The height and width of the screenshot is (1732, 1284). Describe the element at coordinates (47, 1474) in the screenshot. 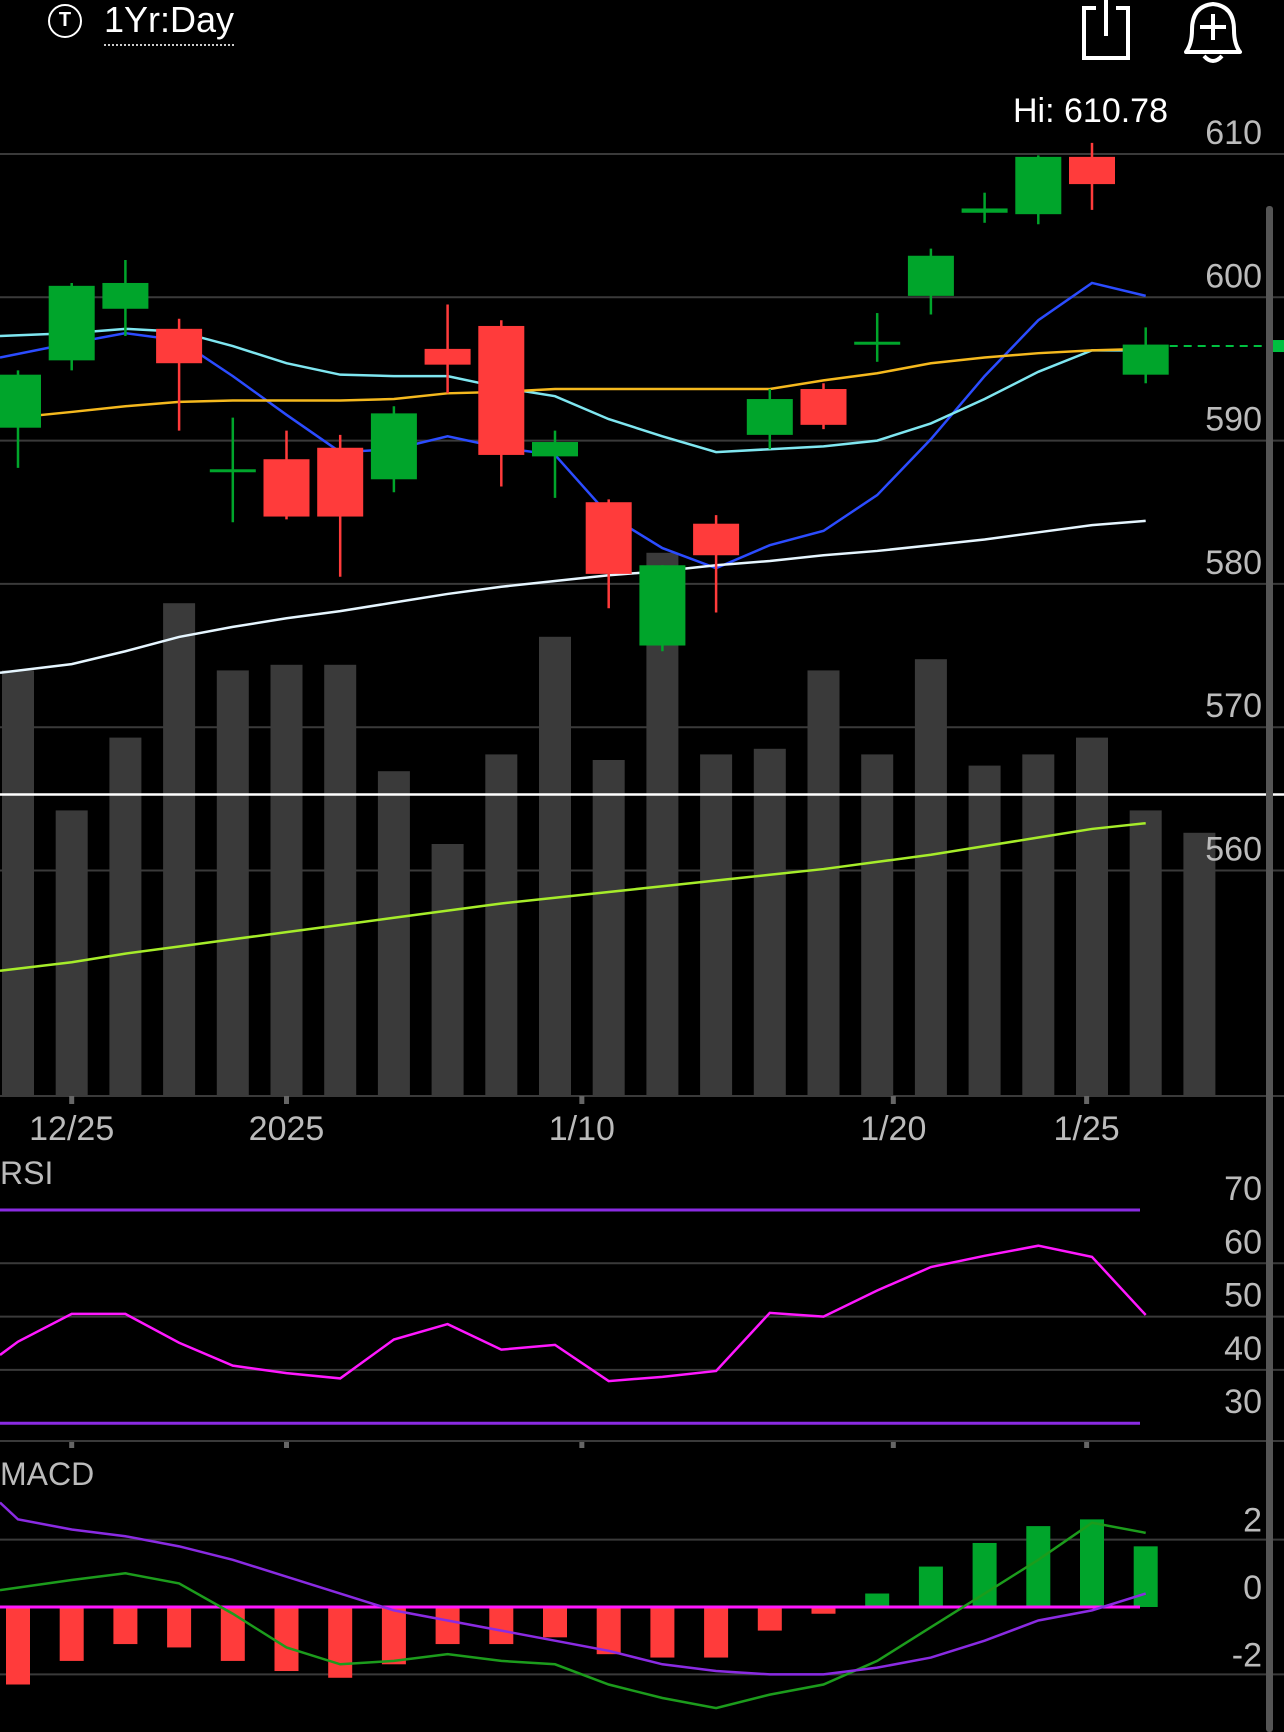

I see `macd-title: MACD` at that location.